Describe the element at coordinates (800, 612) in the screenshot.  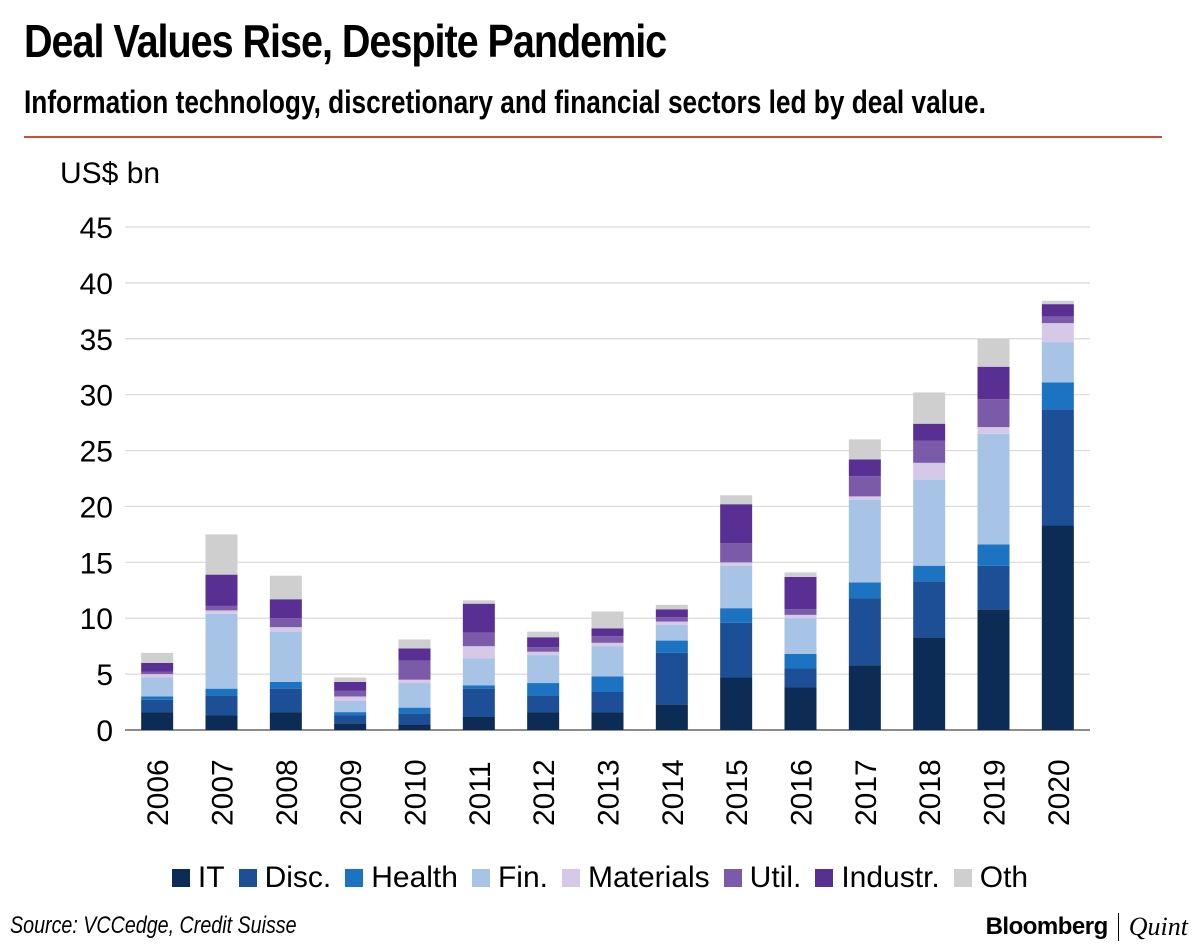
I see `bar-2016-util` at that location.